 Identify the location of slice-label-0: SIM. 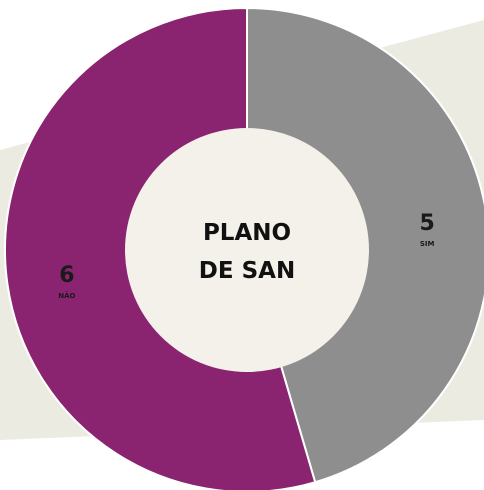
(427, 244).